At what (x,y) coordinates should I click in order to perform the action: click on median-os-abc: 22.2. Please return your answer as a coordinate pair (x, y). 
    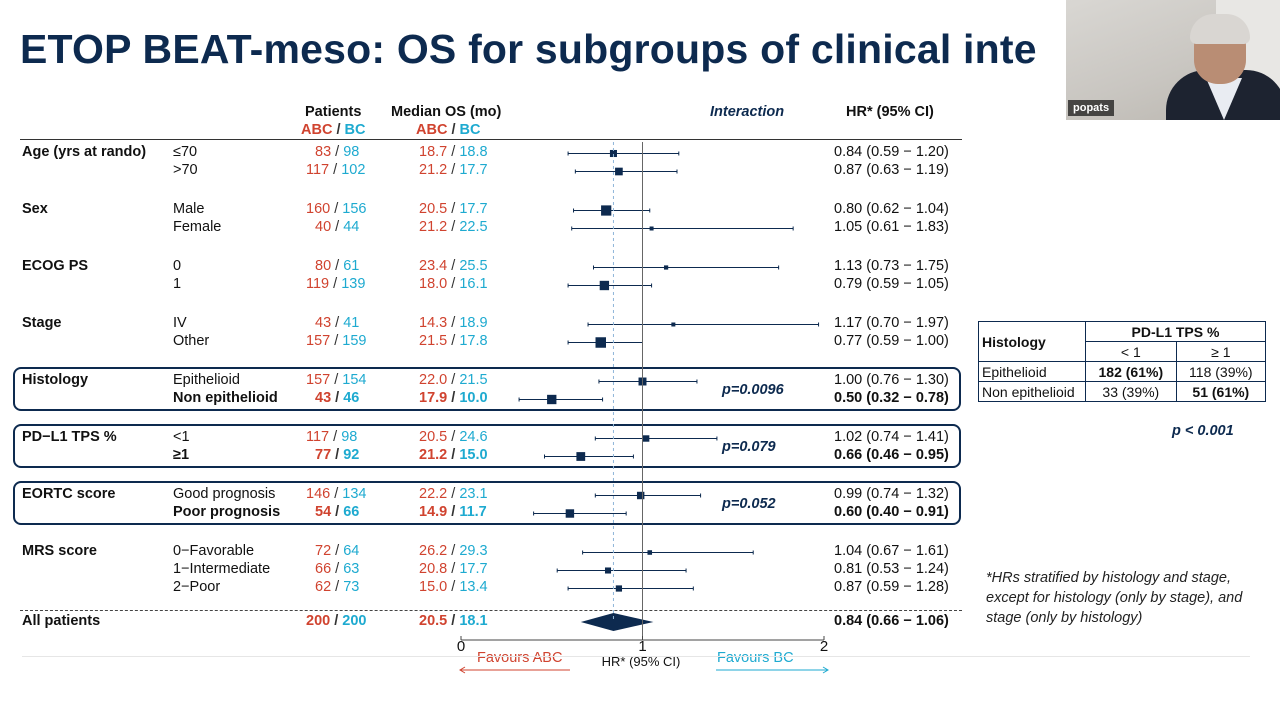
    Looking at the image, I should click on (433, 494).